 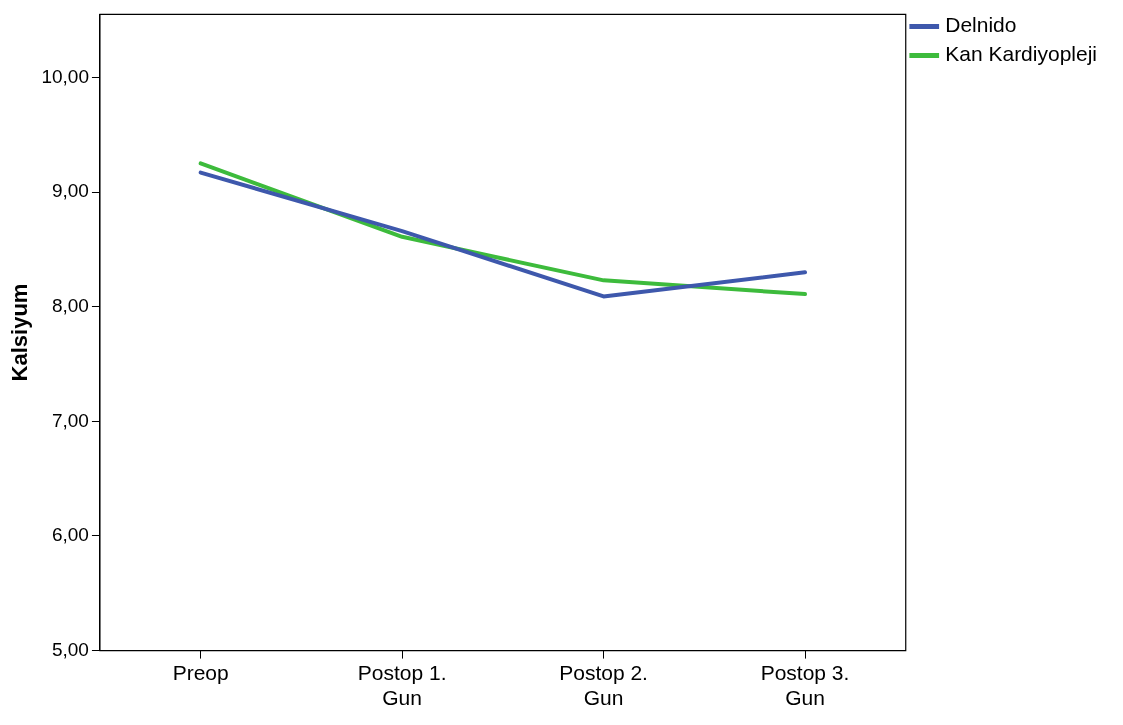 What do you see at coordinates (70, 535) in the screenshot?
I see `y-tick-label: 6,00` at bounding box center [70, 535].